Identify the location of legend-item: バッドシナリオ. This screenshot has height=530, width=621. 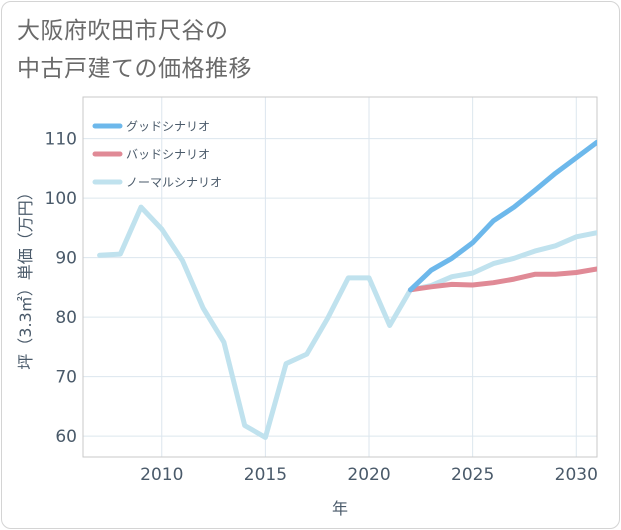
(151, 155).